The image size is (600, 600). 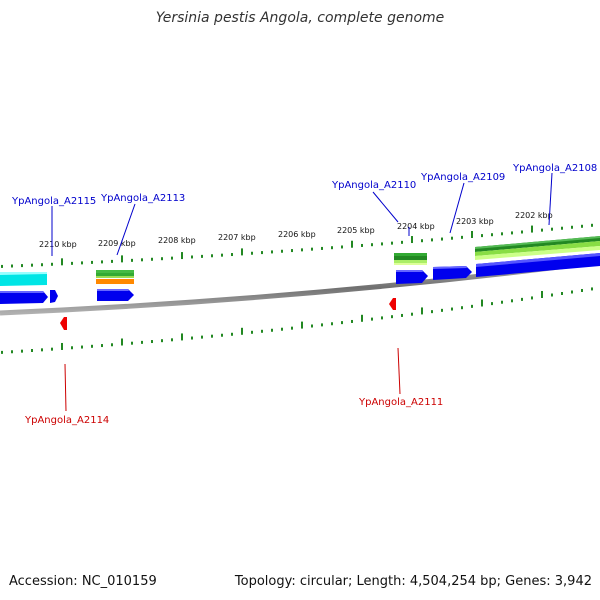 What do you see at coordinates (233, 411) in the screenshot?
I see `minus-gene-labels: YpAngola_A2114 YpAngola_A2111` at bounding box center [233, 411].